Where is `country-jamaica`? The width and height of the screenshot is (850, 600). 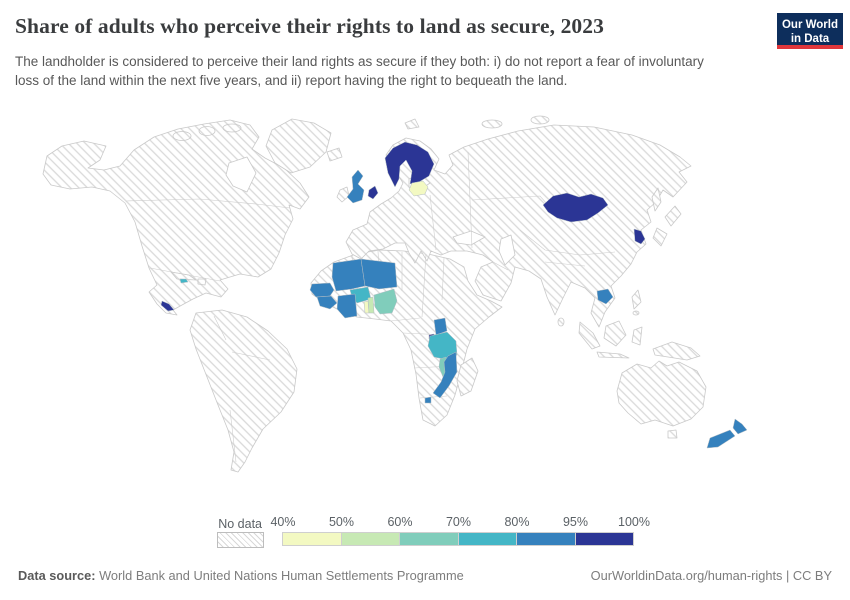
country-jamaica is located at coordinates (184, 281).